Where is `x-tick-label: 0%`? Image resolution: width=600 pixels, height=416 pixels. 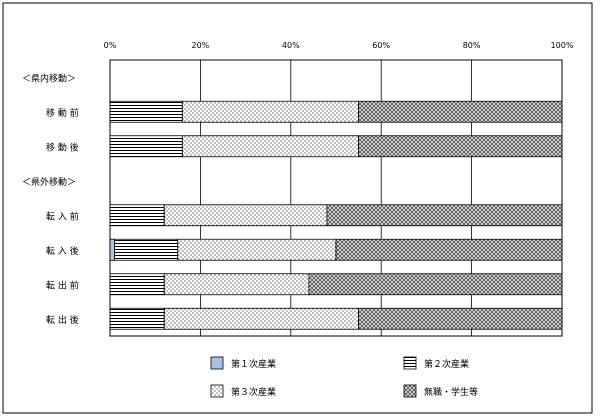
x-tick-label: 0% is located at coordinates (110, 45).